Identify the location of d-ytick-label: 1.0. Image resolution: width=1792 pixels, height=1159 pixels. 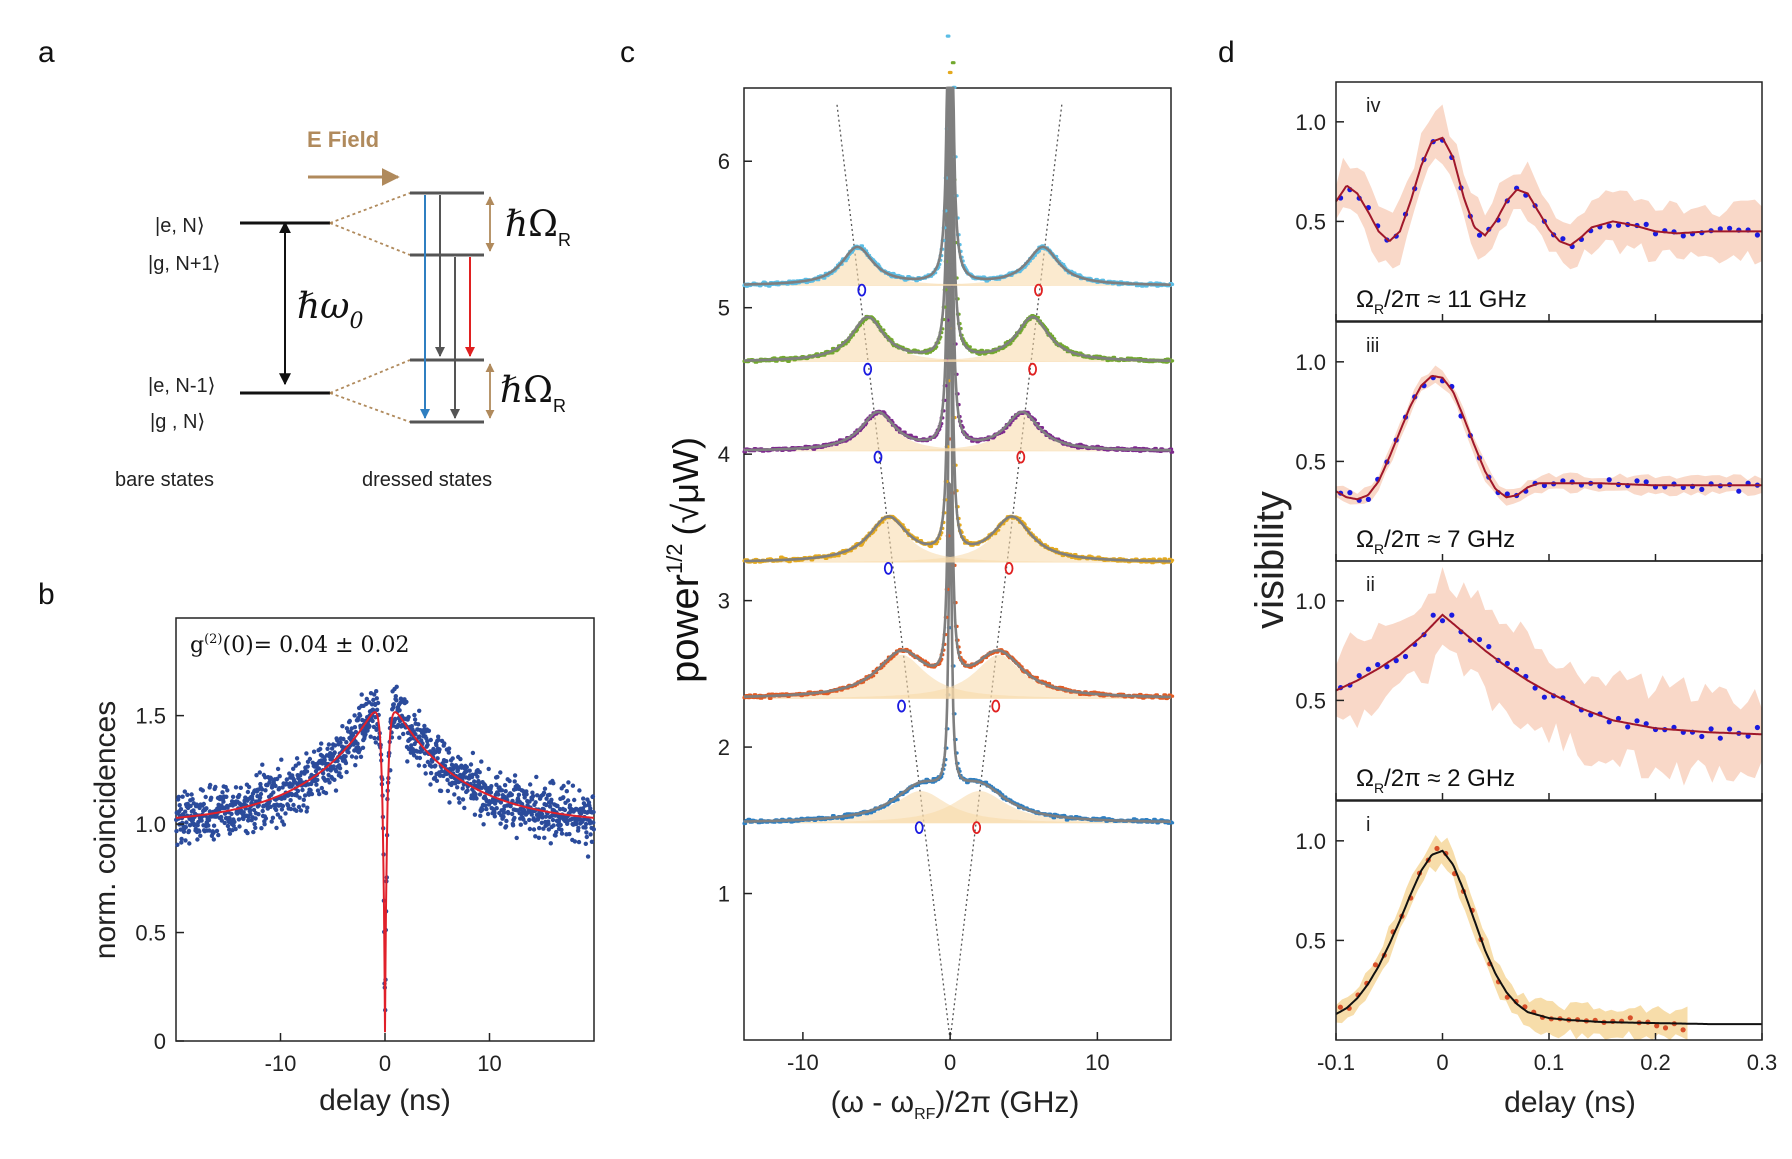
(1310, 841).